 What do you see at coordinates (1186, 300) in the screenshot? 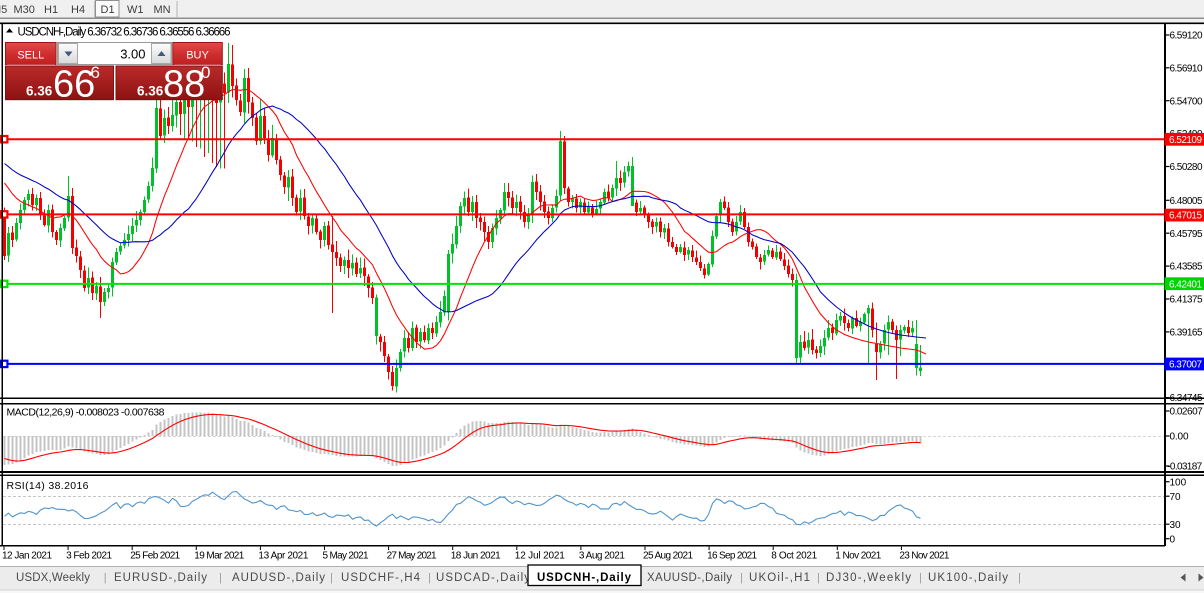
I see `svg-text: 6.41375` at bounding box center [1186, 300].